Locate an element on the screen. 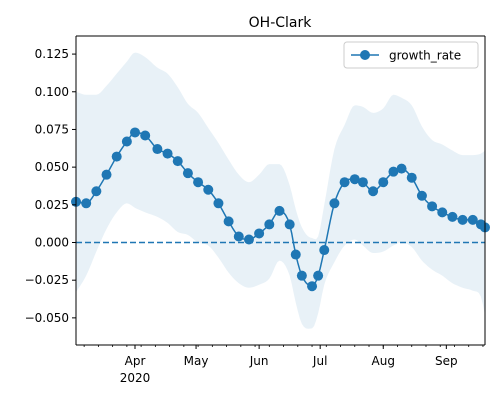  x-tick-label: Jul is located at coordinates (319, 361).